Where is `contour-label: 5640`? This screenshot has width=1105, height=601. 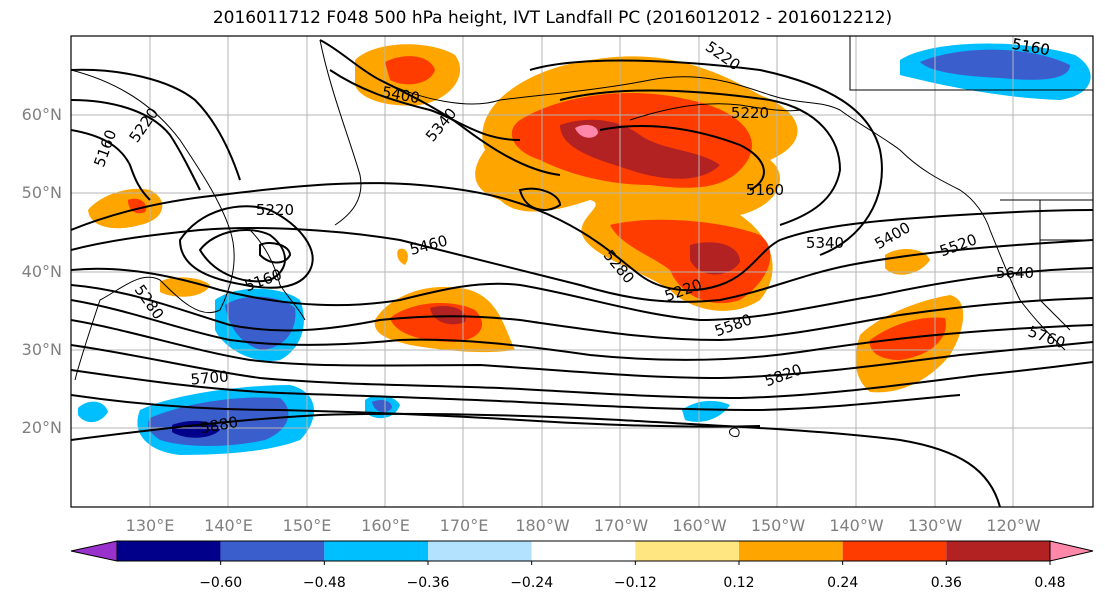 contour-label: 5640 is located at coordinates (1015, 273).